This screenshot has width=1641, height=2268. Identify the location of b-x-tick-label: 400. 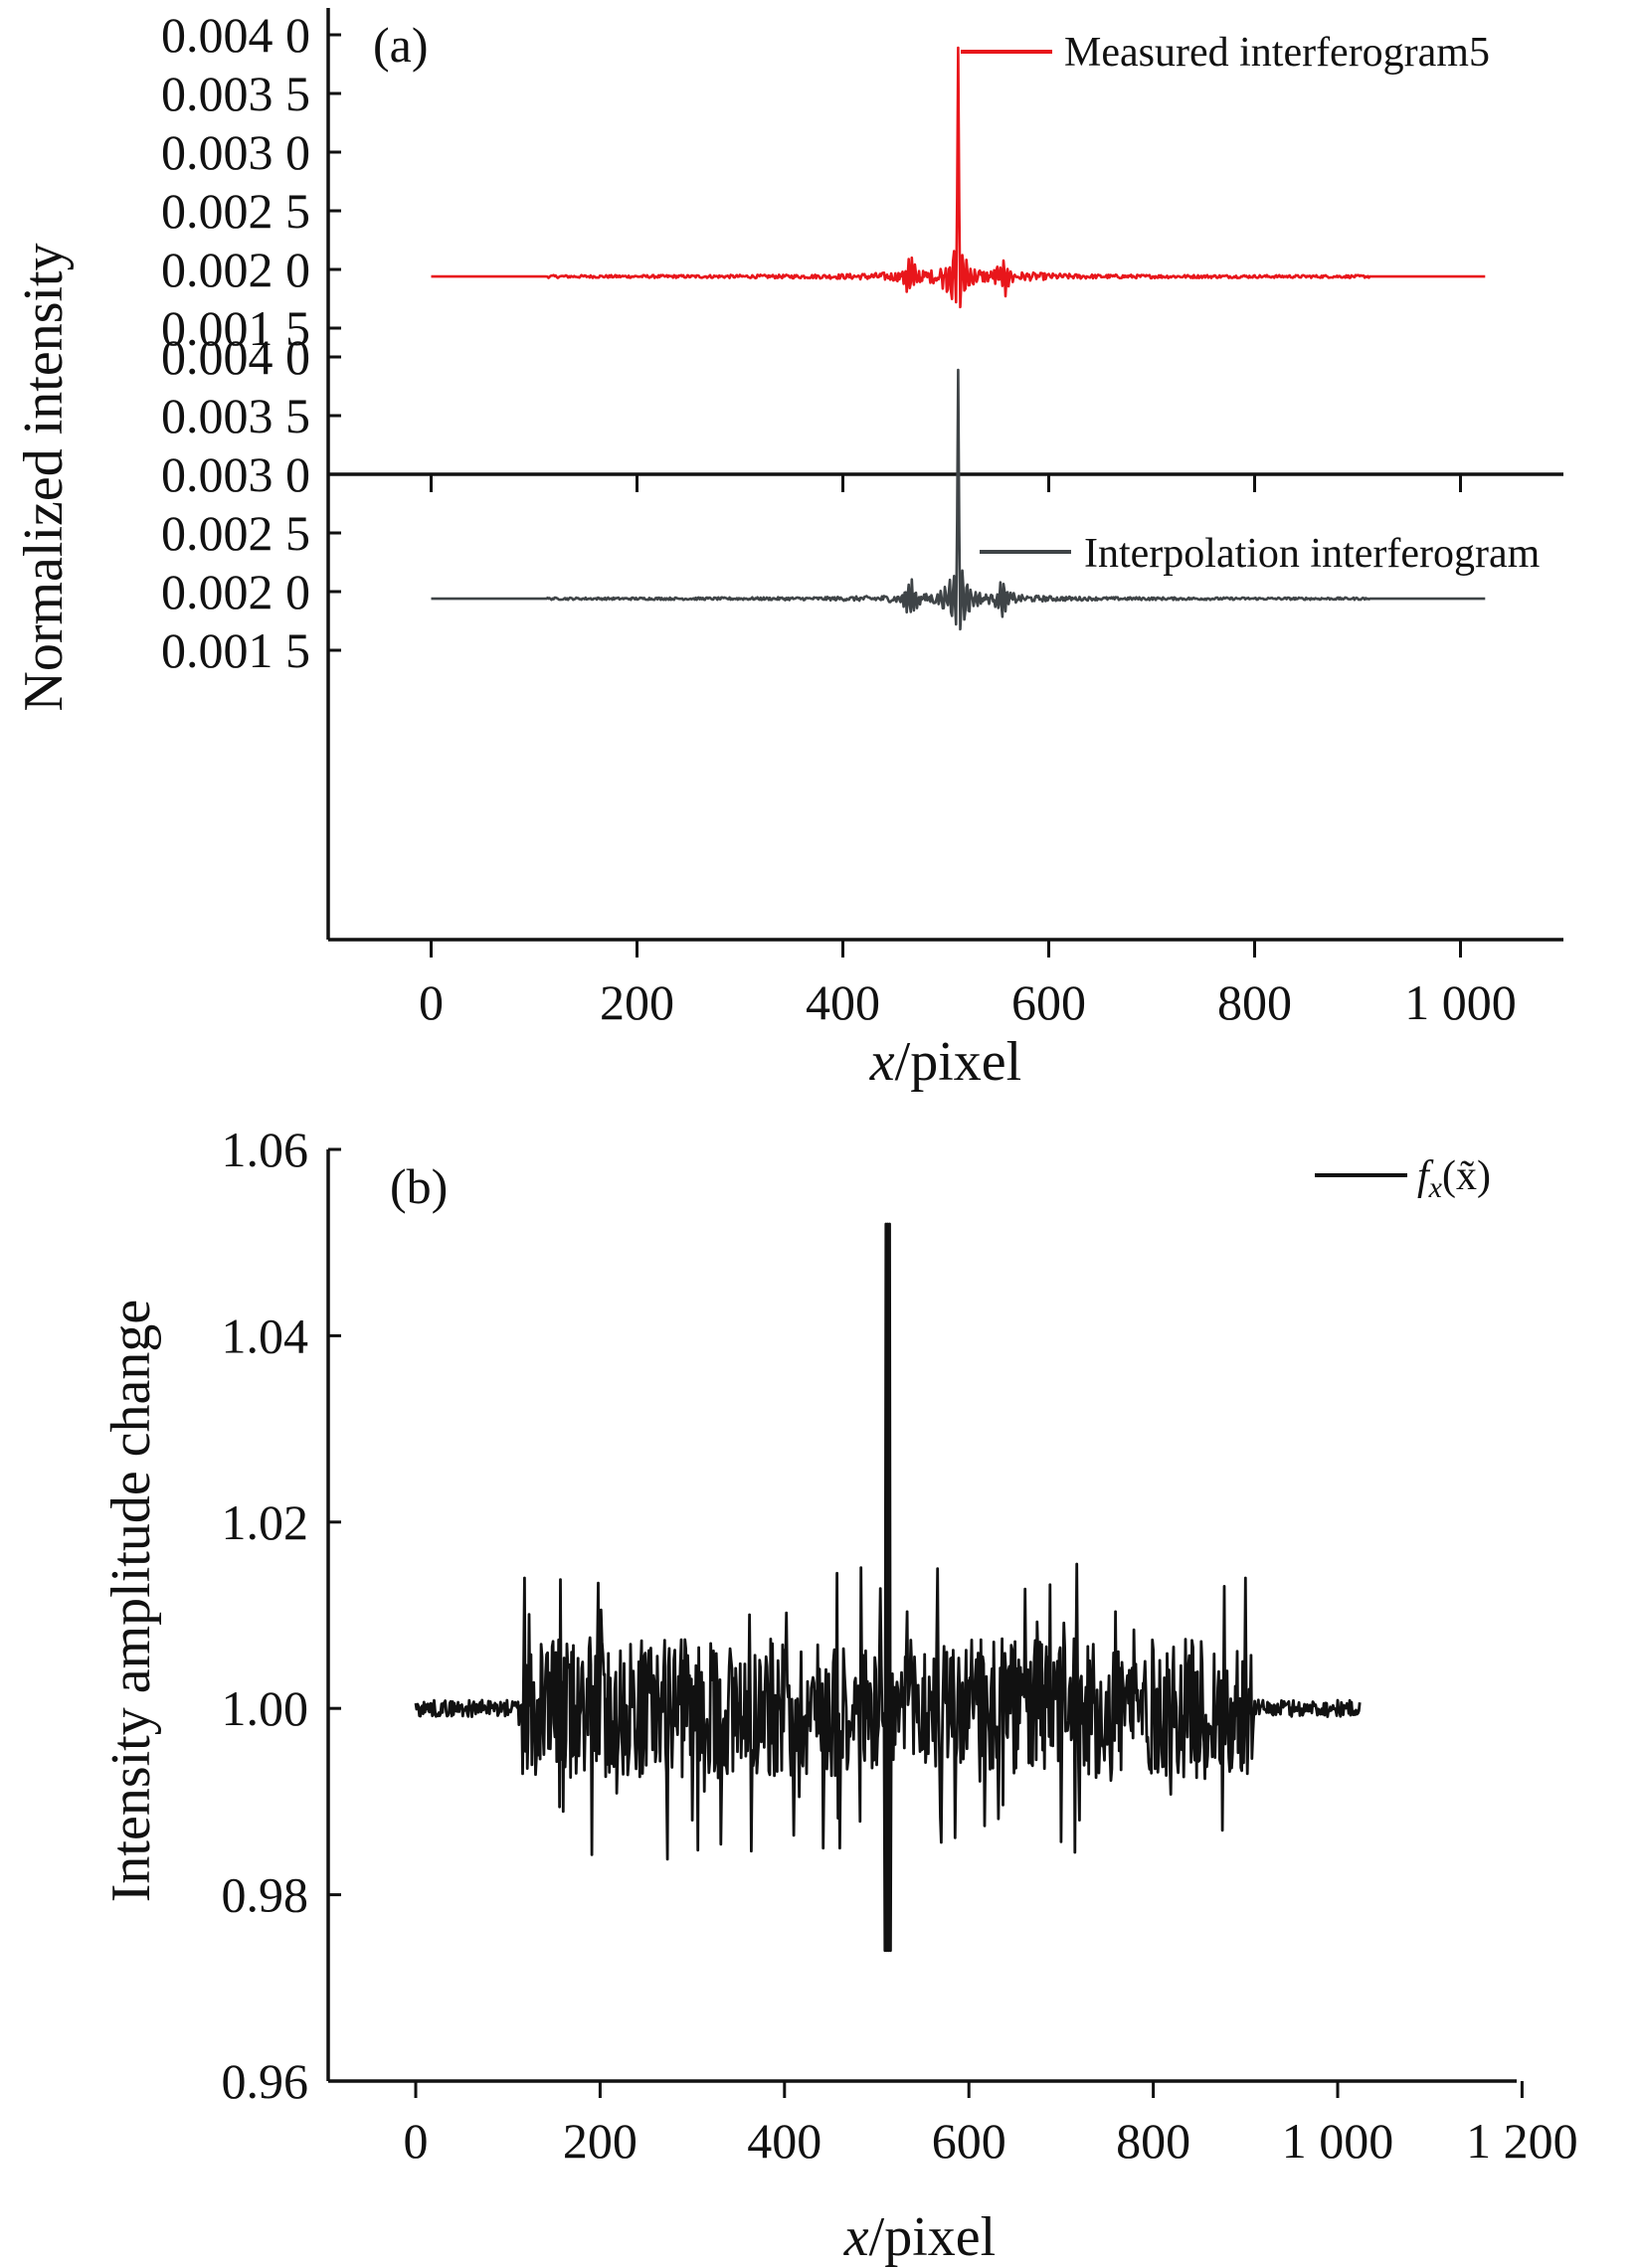
(784, 2141).